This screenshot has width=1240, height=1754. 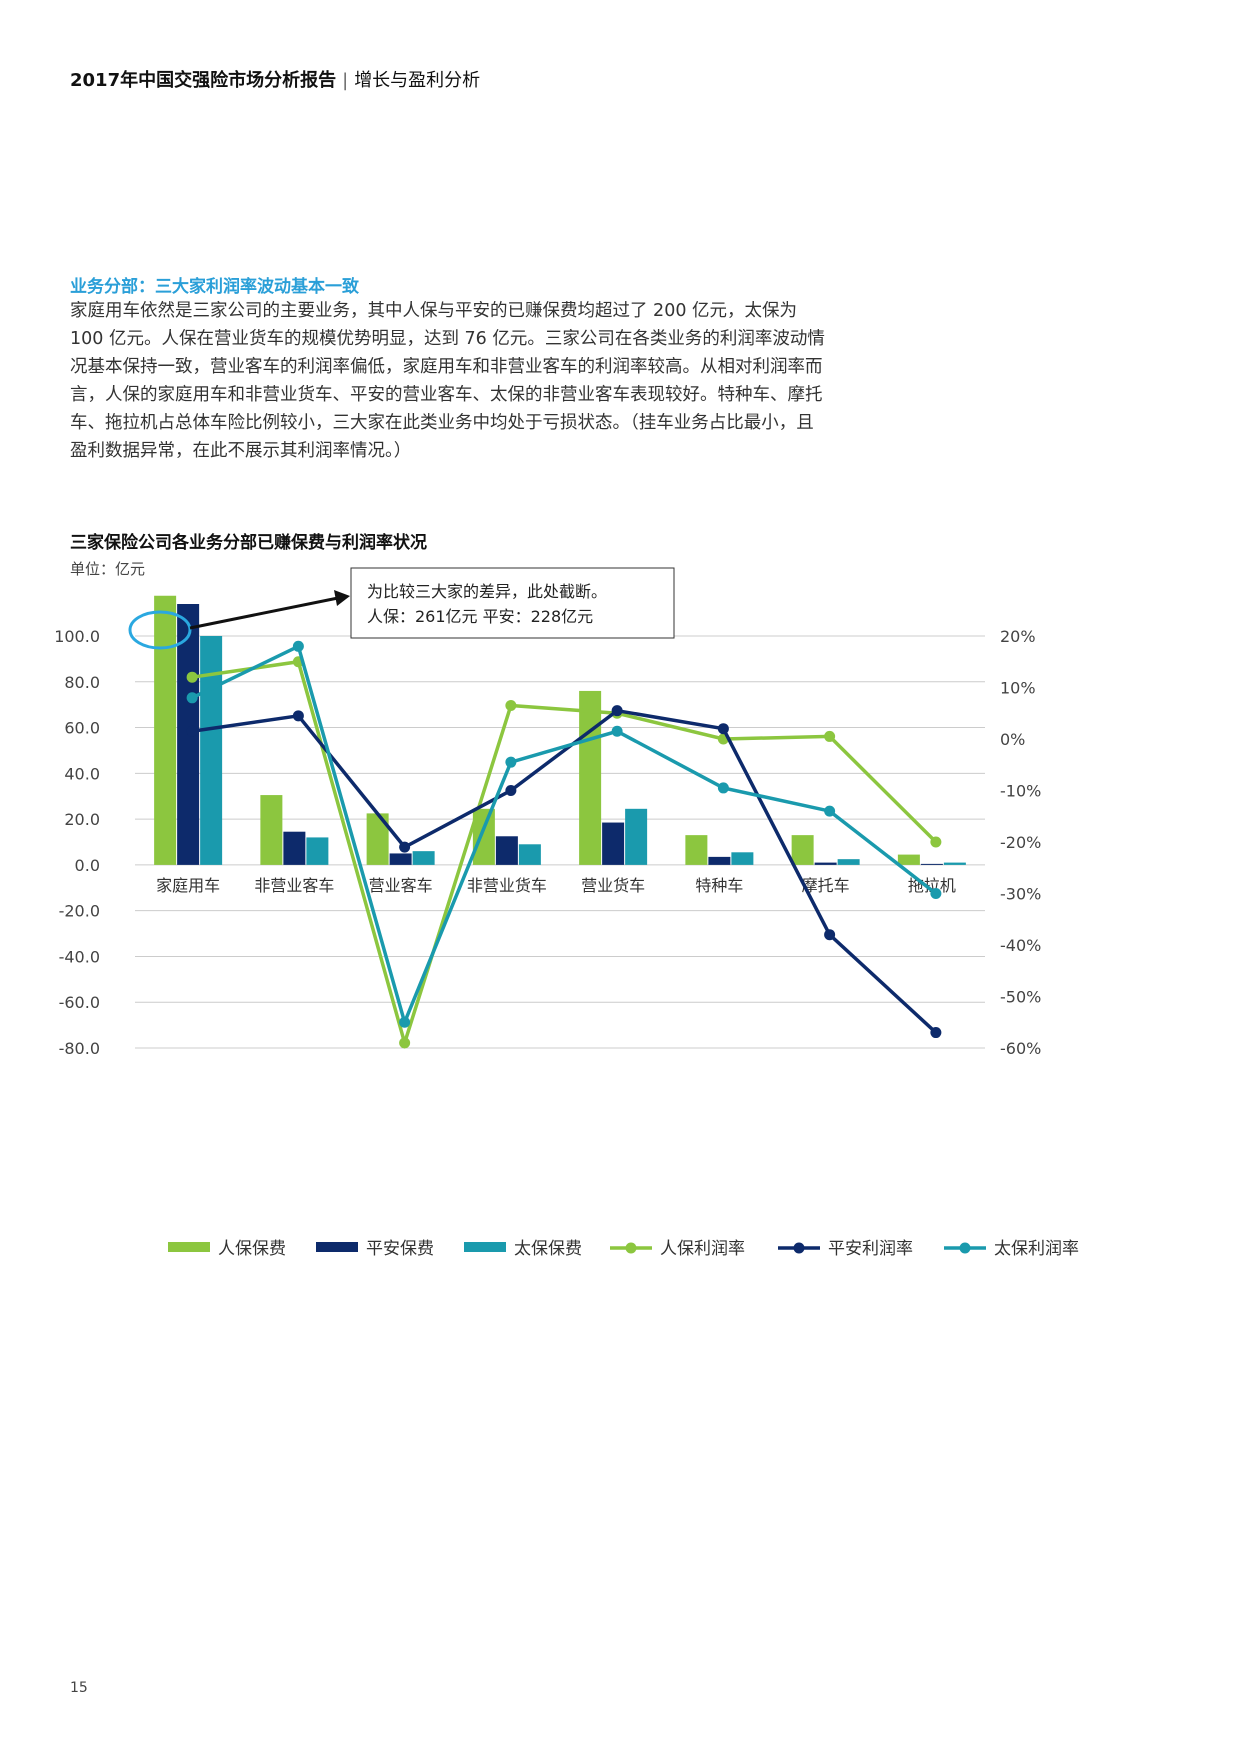 I want to click on left-axis-tick-label: 0.0, so click(x=87, y=865).